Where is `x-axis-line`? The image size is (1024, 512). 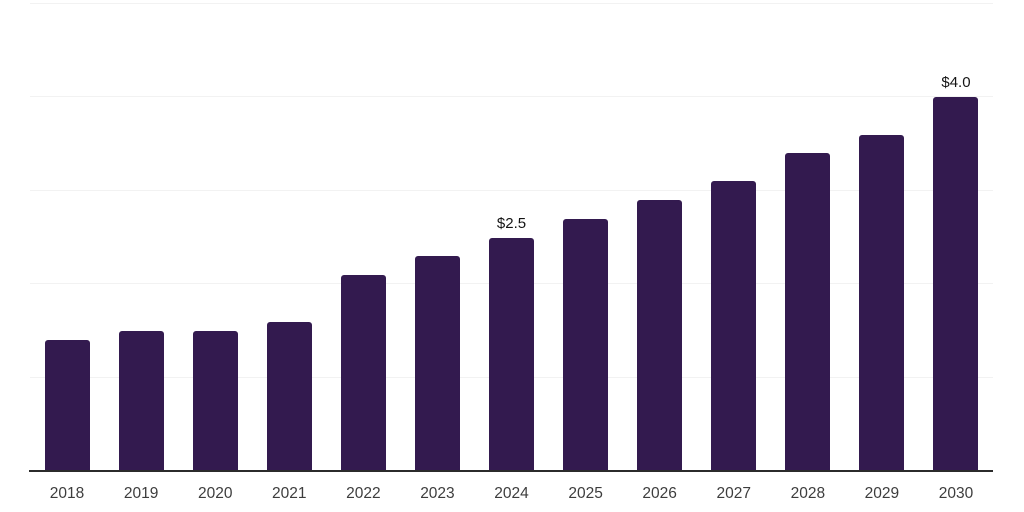 x-axis-line is located at coordinates (511, 471).